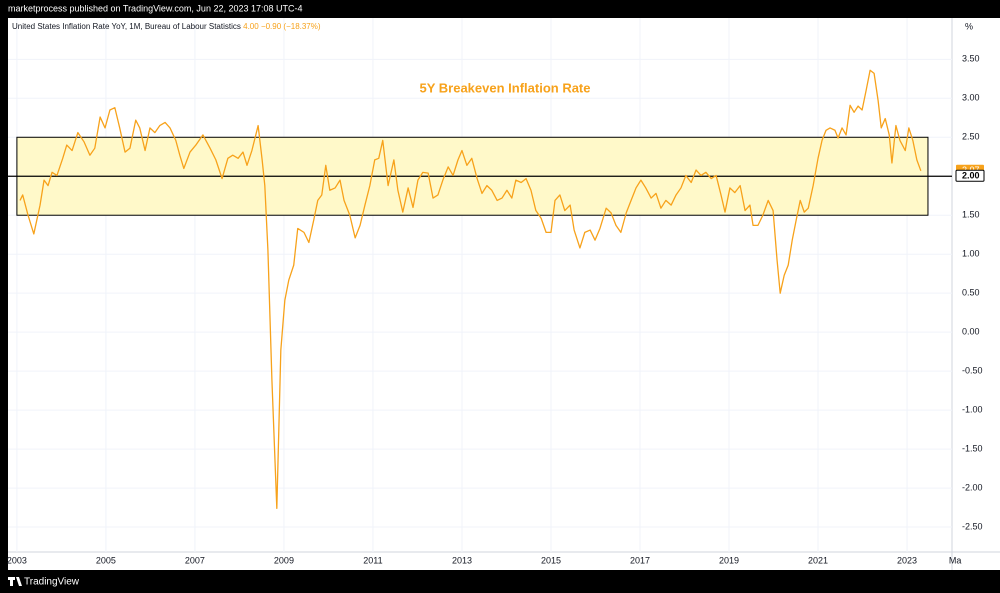 This screenshot has height=593, width=1000. Describe the element at coordinates (640, 560) in the screenshot. I see `x-tick-label: 2017` at that location.